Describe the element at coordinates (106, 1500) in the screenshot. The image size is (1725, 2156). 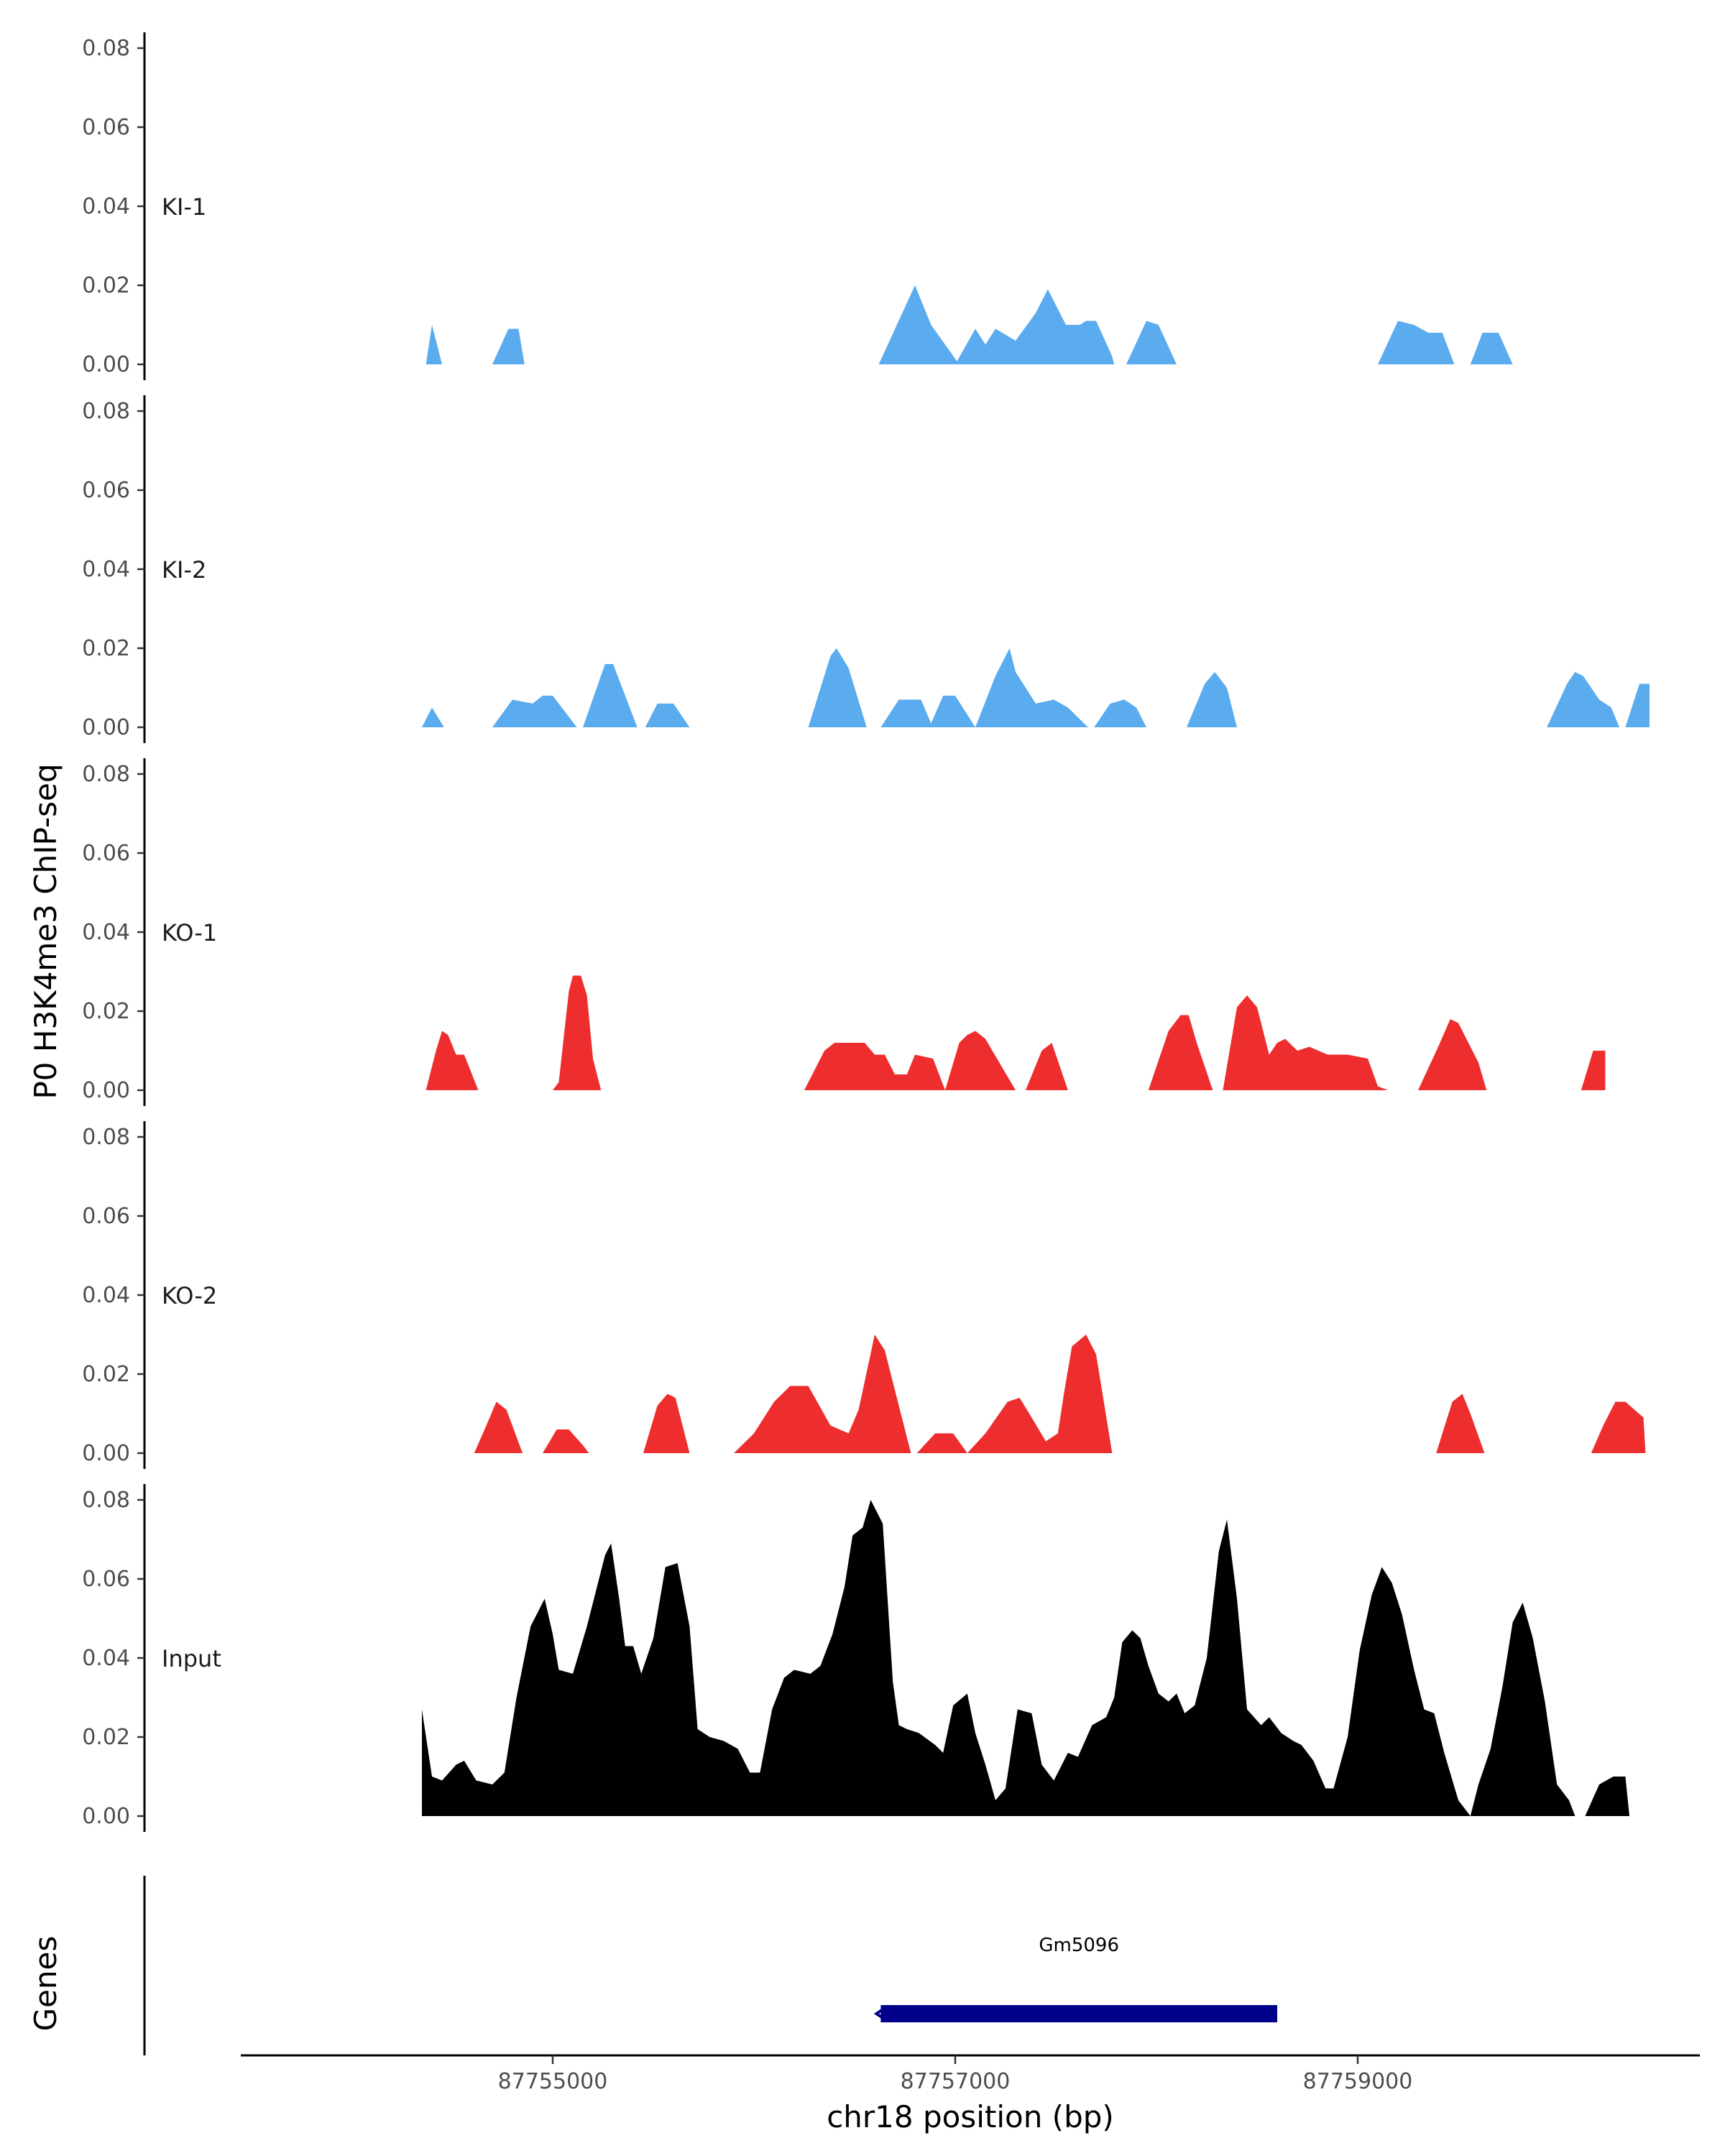
I see `y-tick-label-input: 0.08` at that location.